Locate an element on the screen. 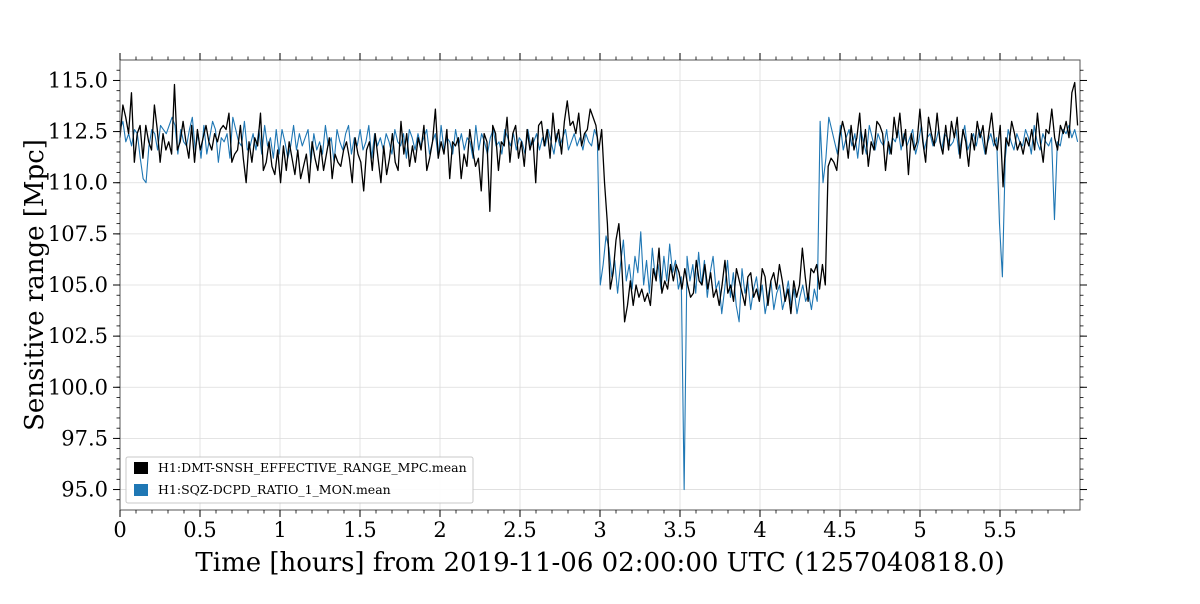 The width and height of the screenshot is (1200, 604). y-axis-title: Sensitive range [Mpc] is located at coordinates (35, 285).